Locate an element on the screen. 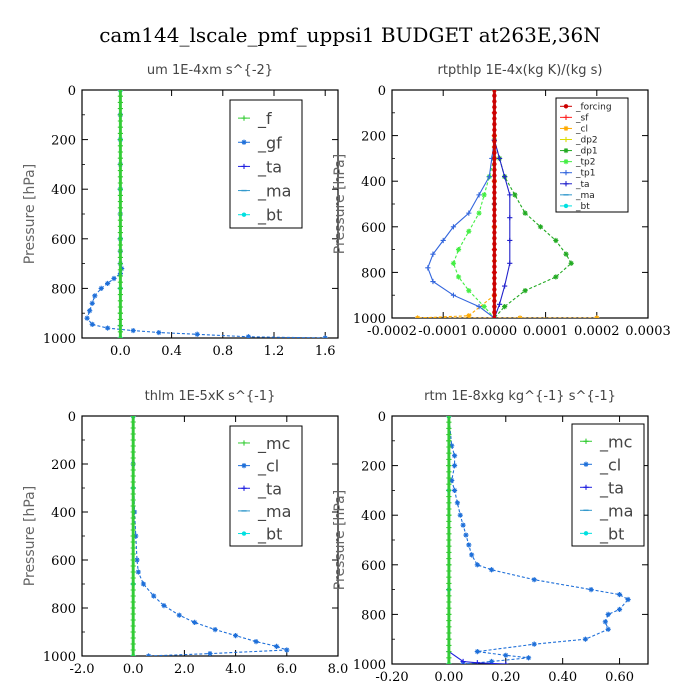 The image size is (700, 700). x-tick-label: 0.0002 is located at coordinates (597, 331).